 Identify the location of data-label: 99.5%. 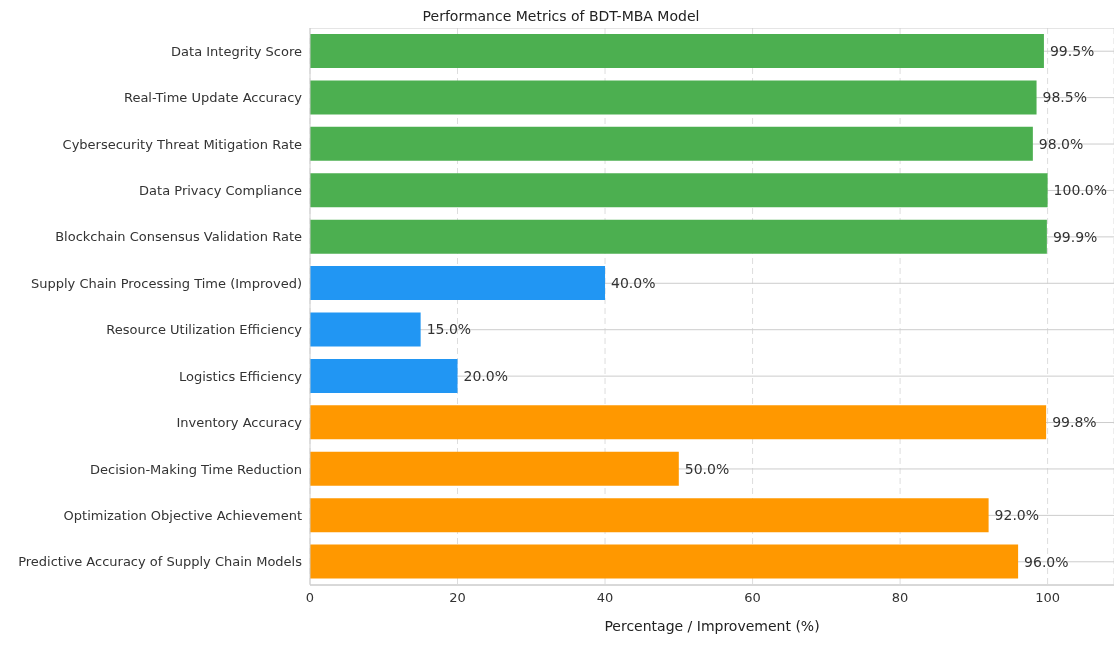
(1072, 50).